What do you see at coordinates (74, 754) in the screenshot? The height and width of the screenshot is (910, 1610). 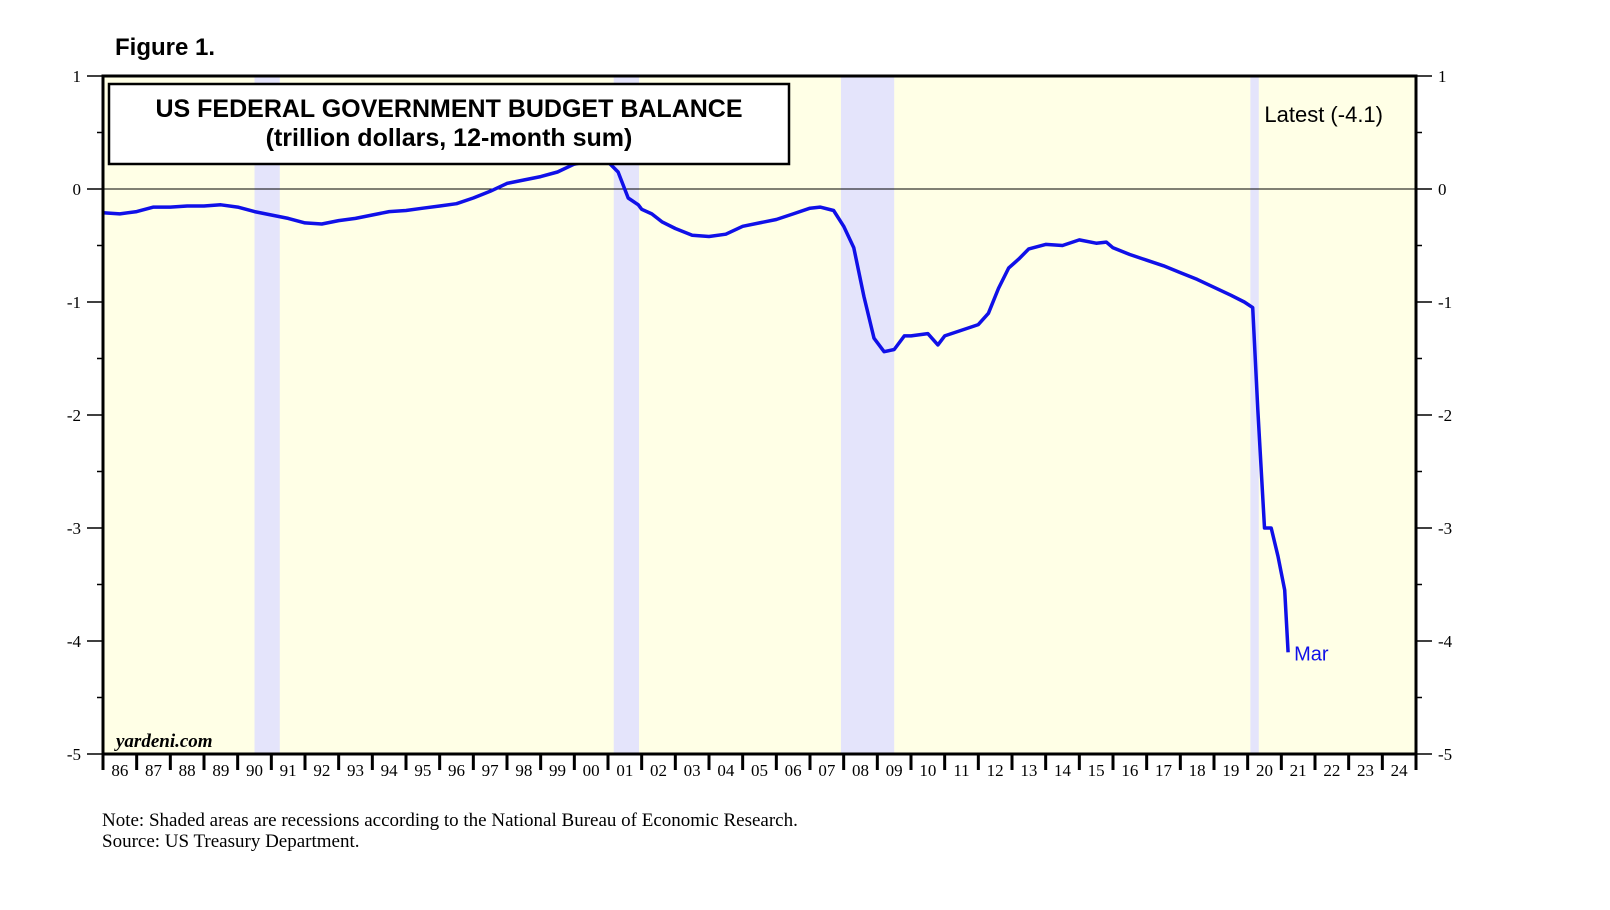 I see `y-tick-label-left: -5` at bounding box center [74, 754].